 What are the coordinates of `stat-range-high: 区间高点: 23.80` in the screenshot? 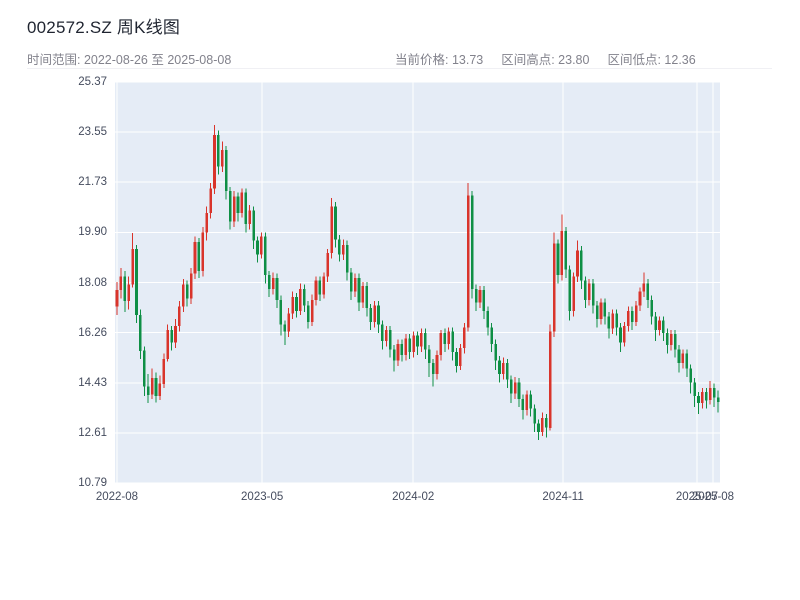 It's located at (545, 60).